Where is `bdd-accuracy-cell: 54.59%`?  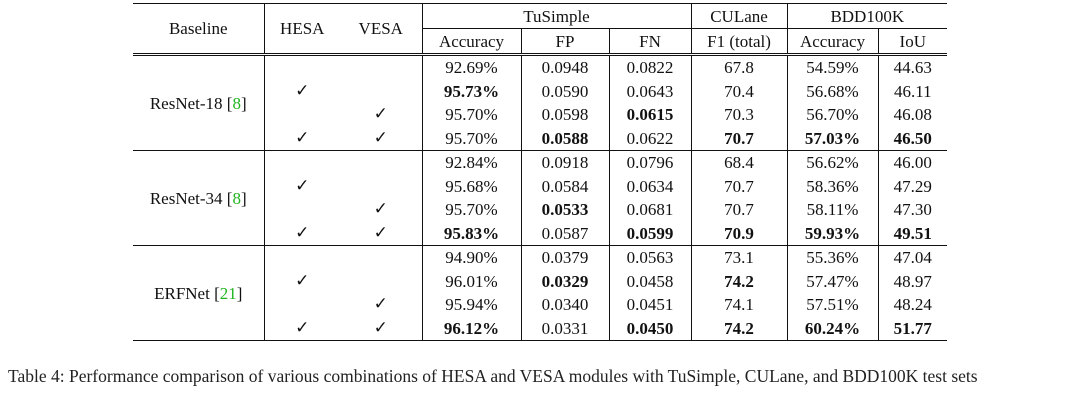 bdd-accuracy-cell: 54.59% is located at coordinates (832, 66).